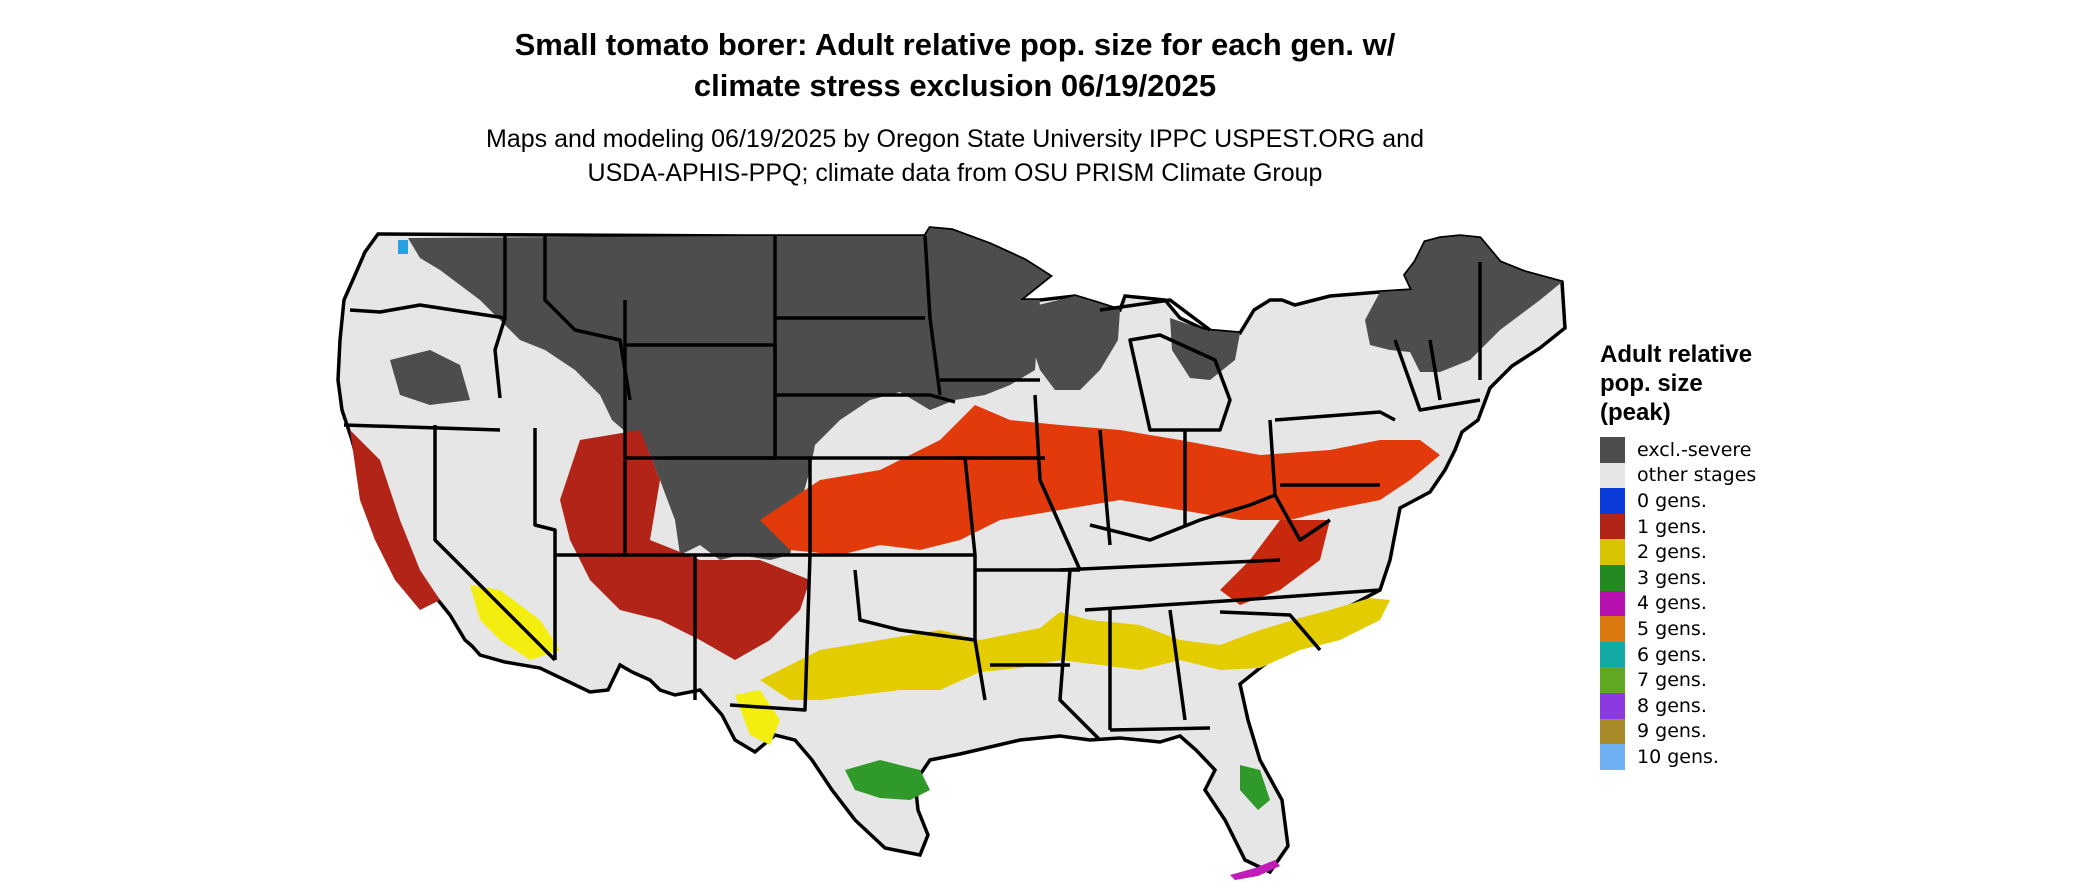 The height and width of the screenshot is (892, 2100). I want to click on legend-title-line-2: pop. size, so click(1715, 383).